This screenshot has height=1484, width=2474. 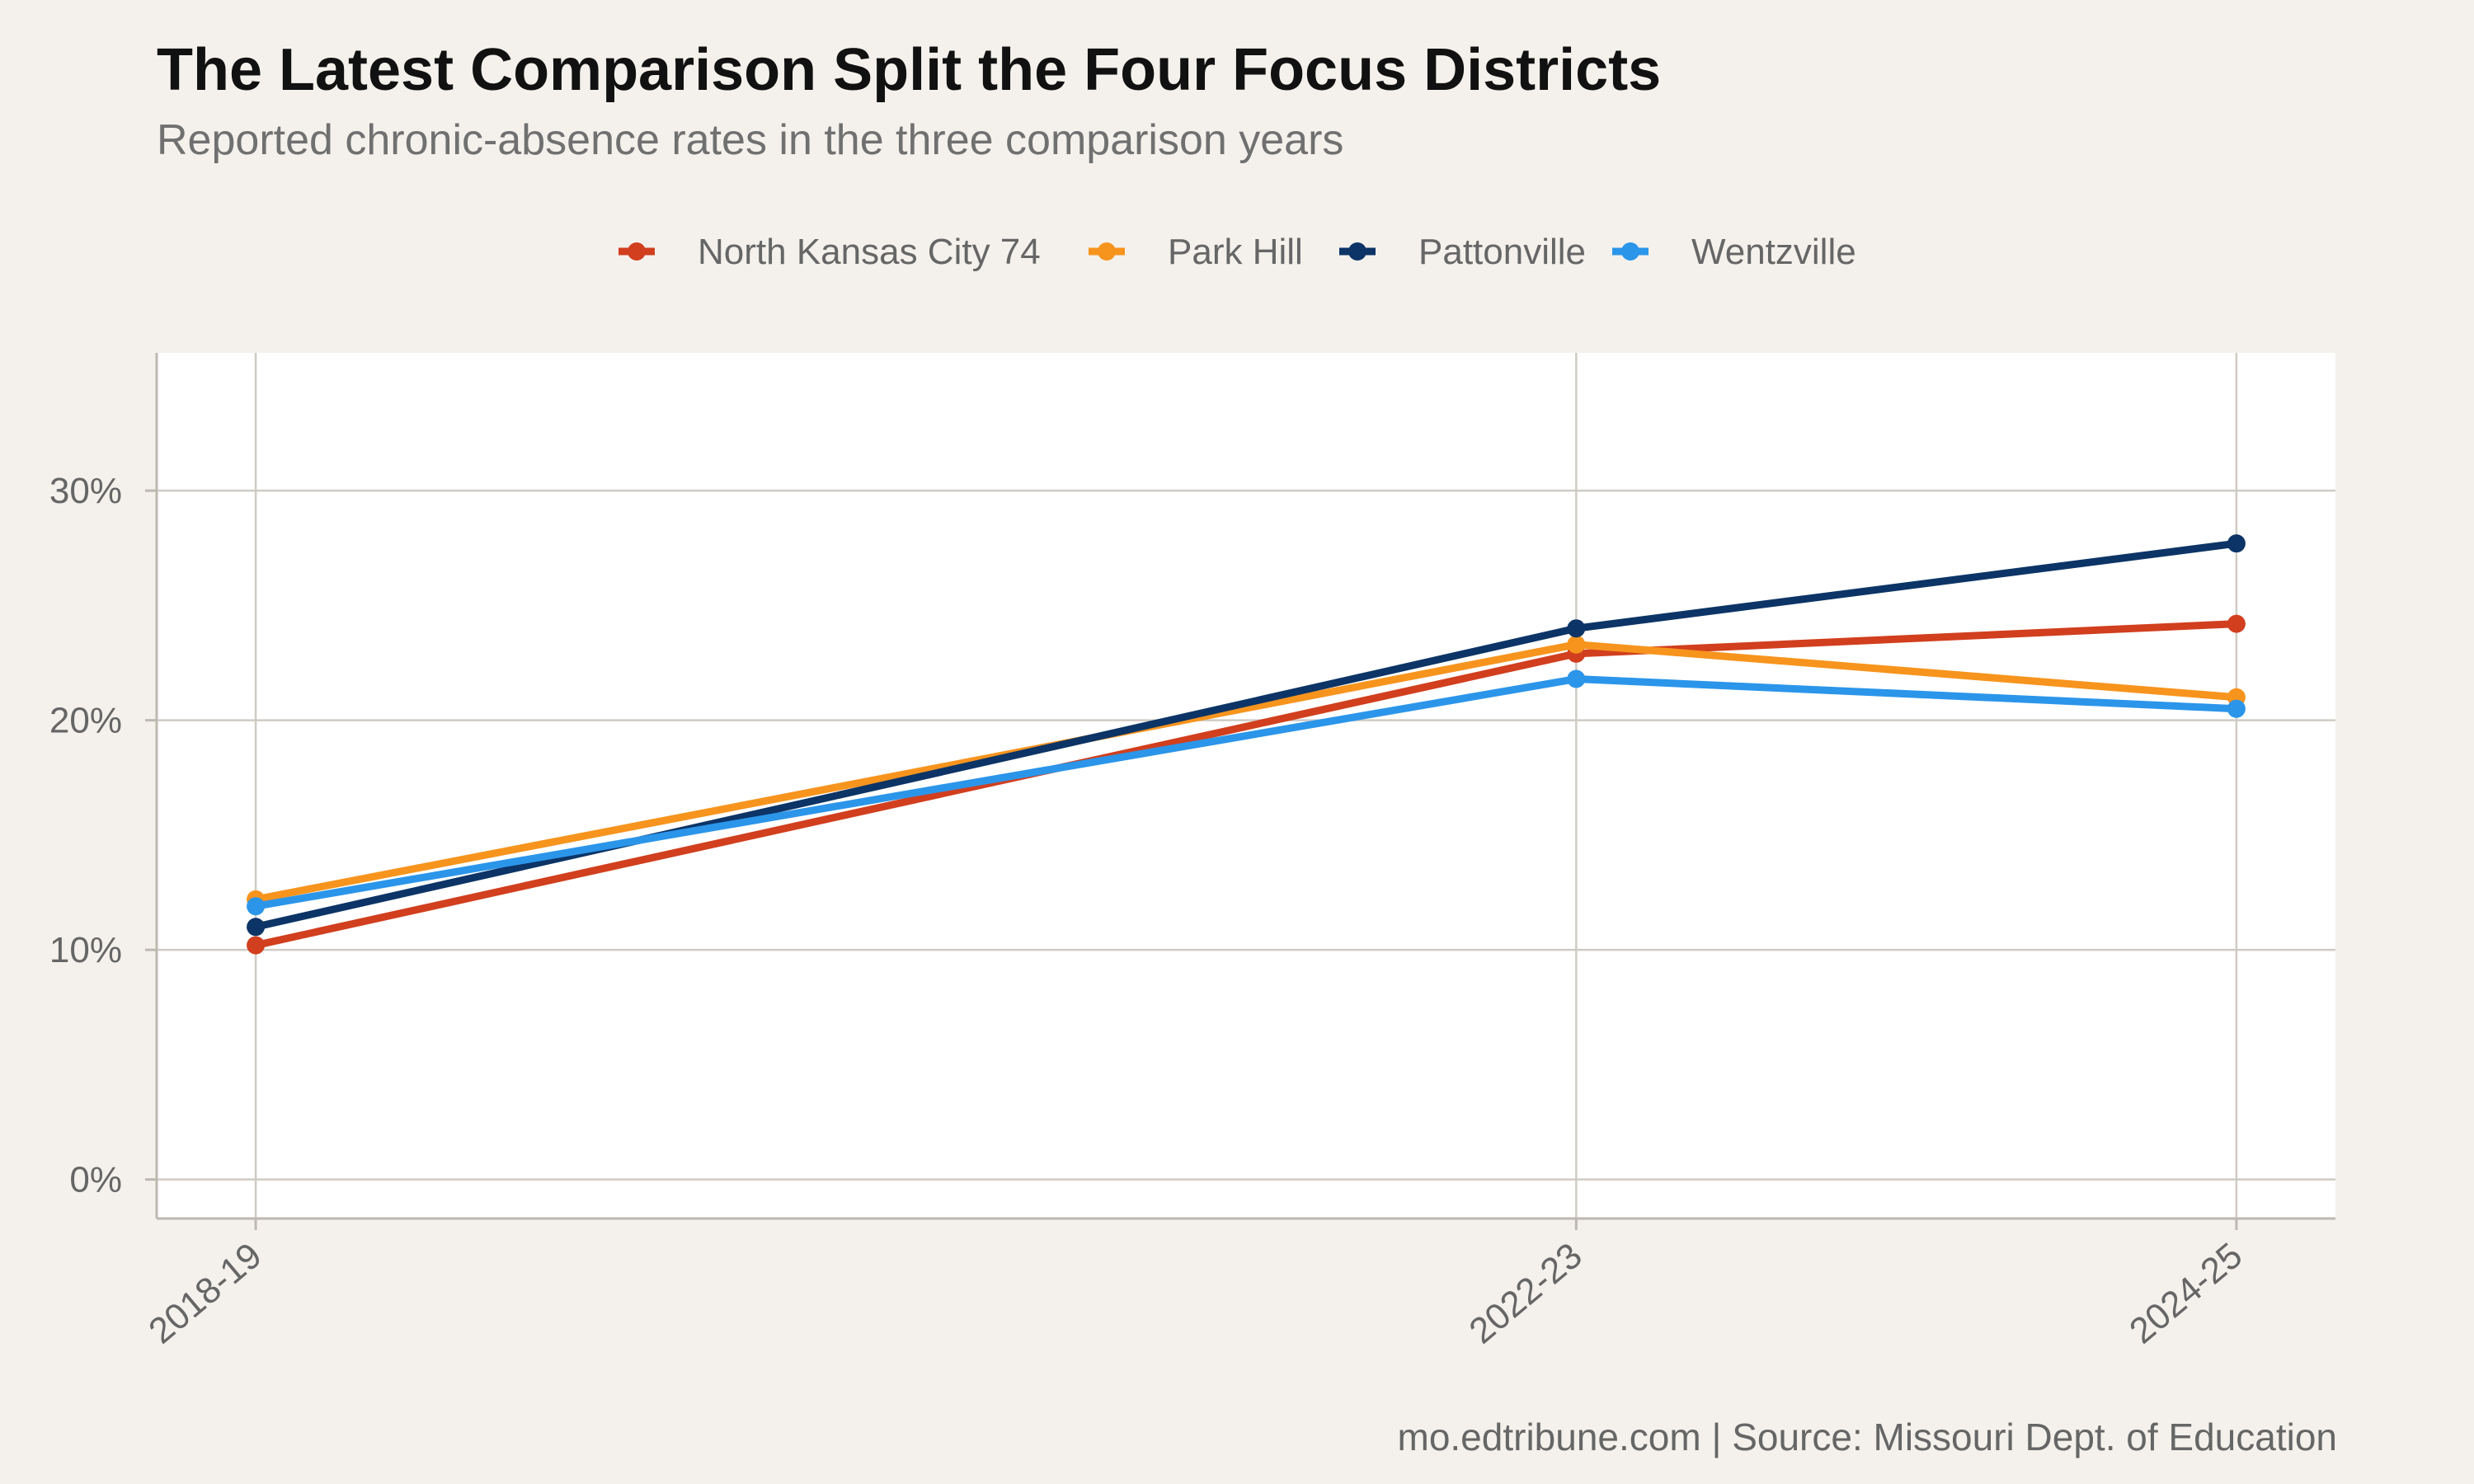 What do you see at coordinates (1246, 792) in the screenshot?
I see `series-wentzville` at bounding box center [1246, 792].